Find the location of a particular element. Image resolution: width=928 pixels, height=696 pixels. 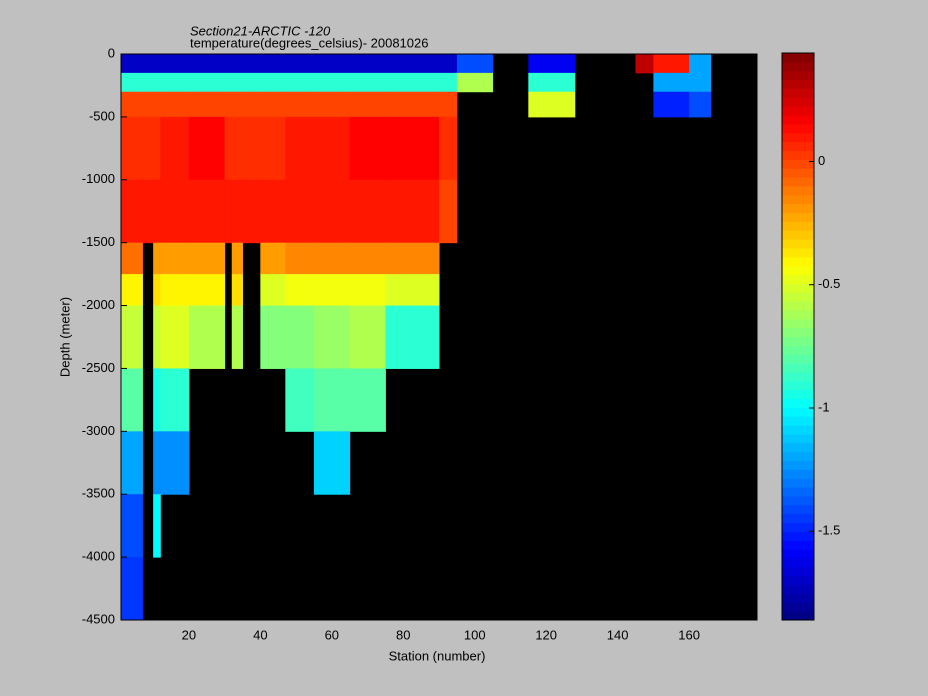

x-tick-label: 60 is located at coordinates (332, 634).